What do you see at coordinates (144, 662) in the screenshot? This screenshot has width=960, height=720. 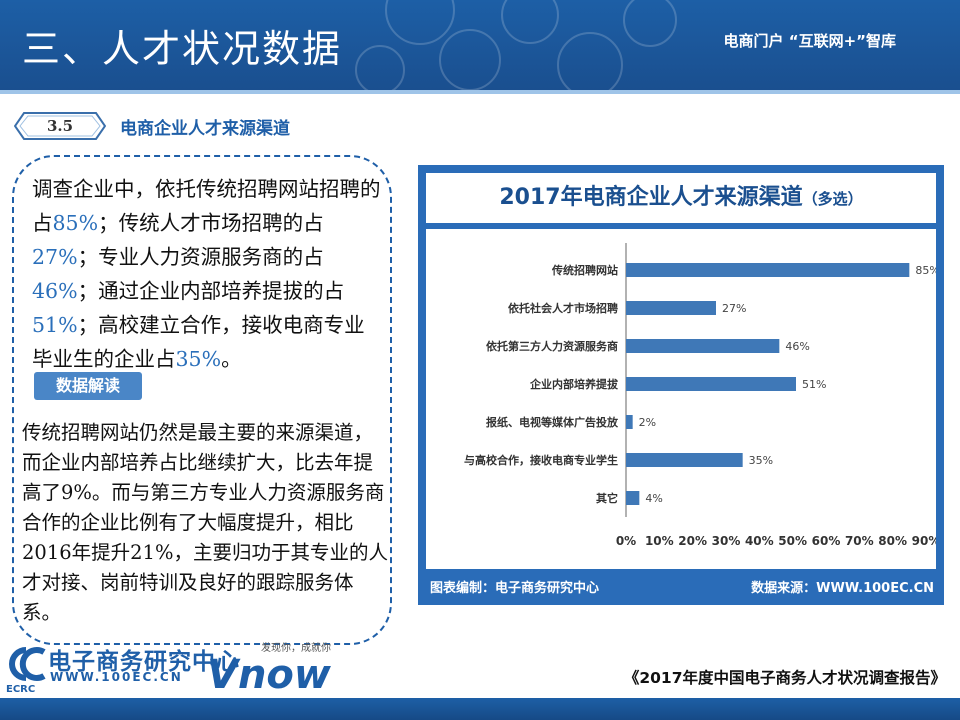 I see `ecrc-logo-name: 电子商务研究中心` at bounding box center [144, 662].